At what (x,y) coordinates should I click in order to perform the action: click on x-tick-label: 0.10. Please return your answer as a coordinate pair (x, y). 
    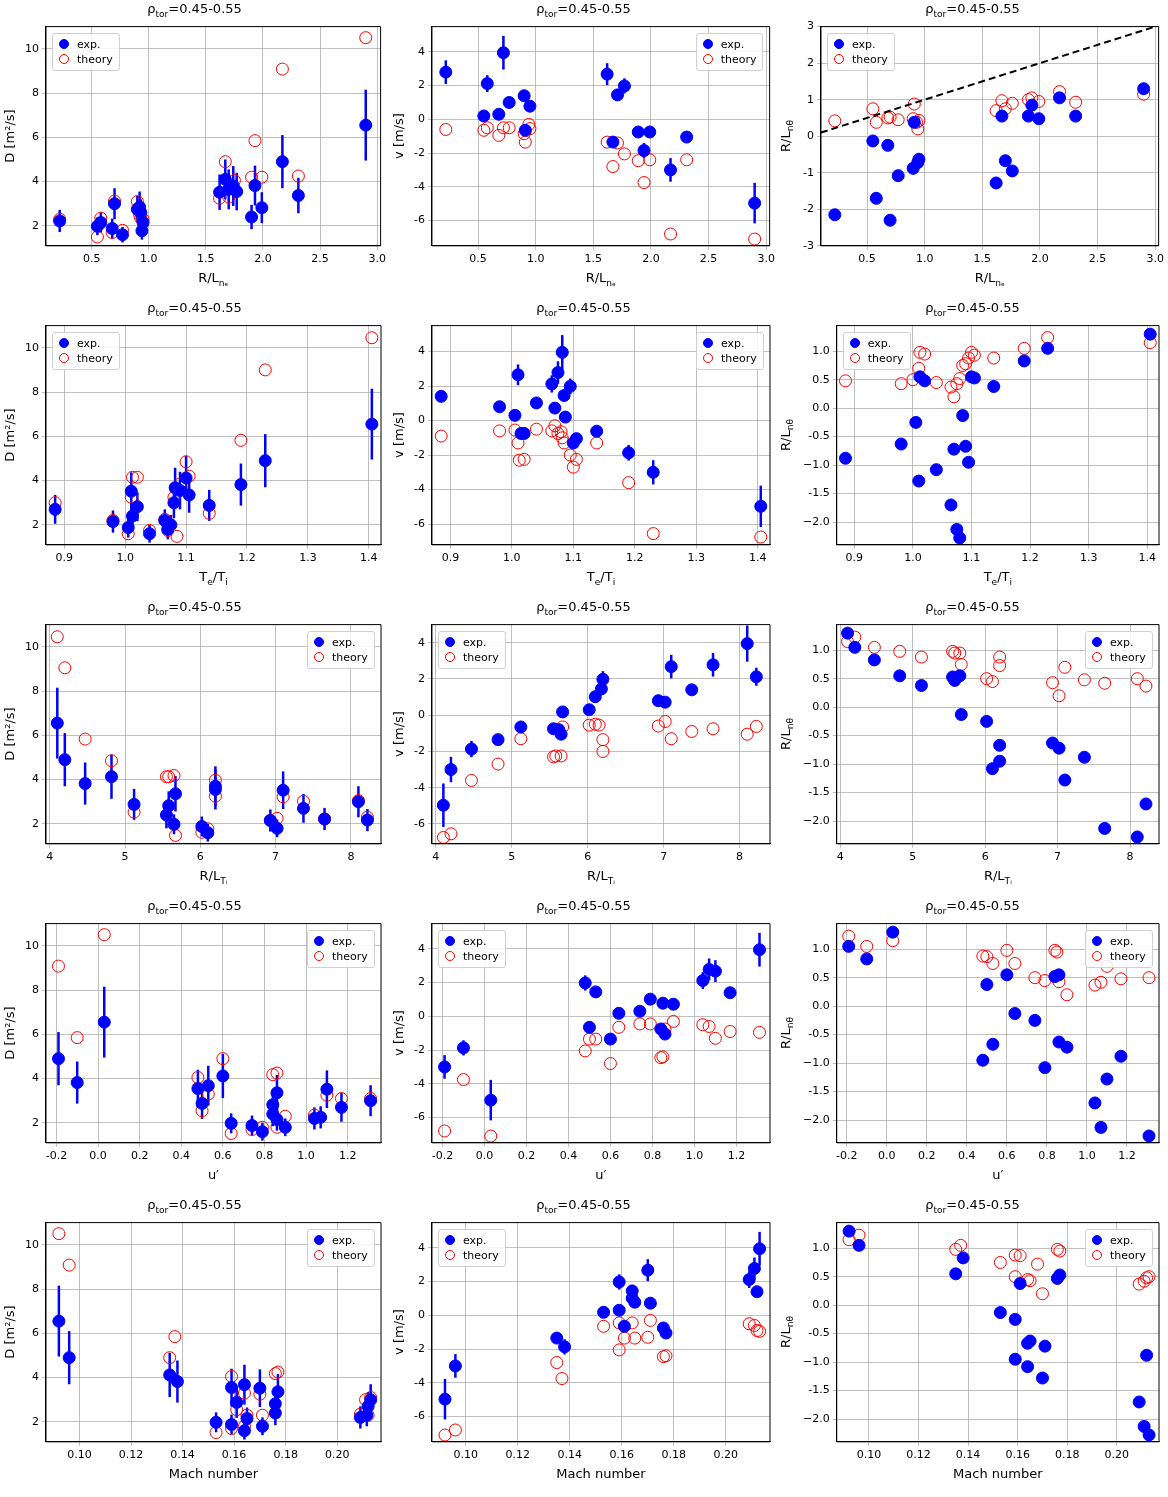
    Looking at the image, I should click on (79, 1455).